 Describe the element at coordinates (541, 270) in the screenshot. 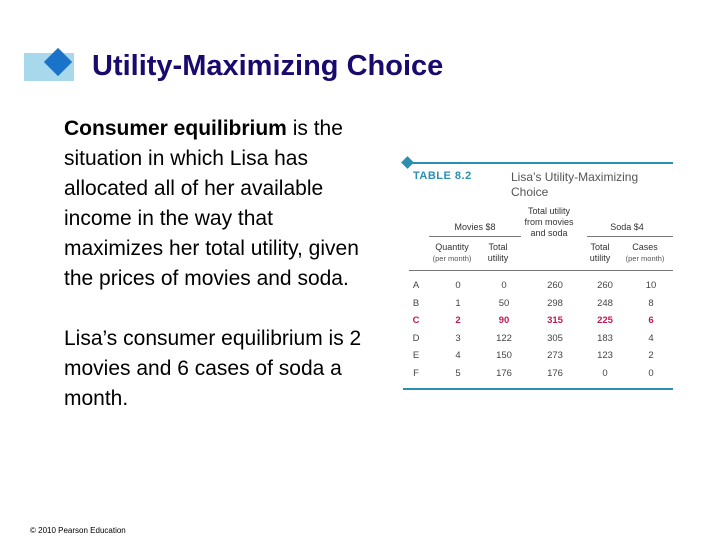

I see `table-header-rule` at that location.